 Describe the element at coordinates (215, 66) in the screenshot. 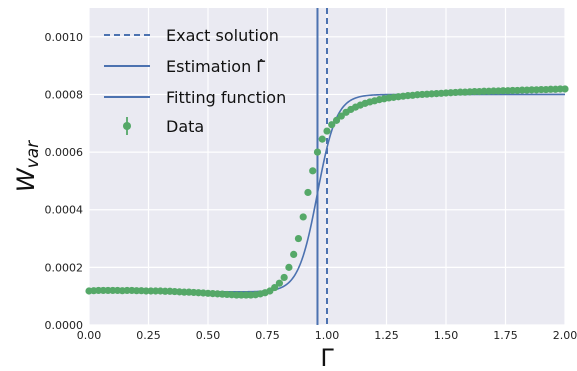

I see `legend-label-estimation: Estimation Γ̂` at that location.